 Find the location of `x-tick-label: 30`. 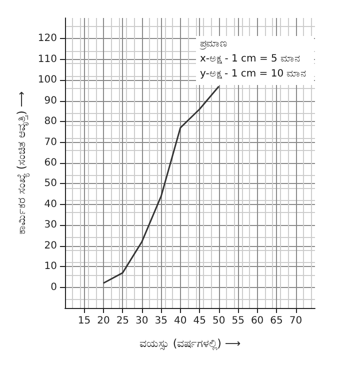

x-tick-label: 30 is located at coordinates (142, 321).